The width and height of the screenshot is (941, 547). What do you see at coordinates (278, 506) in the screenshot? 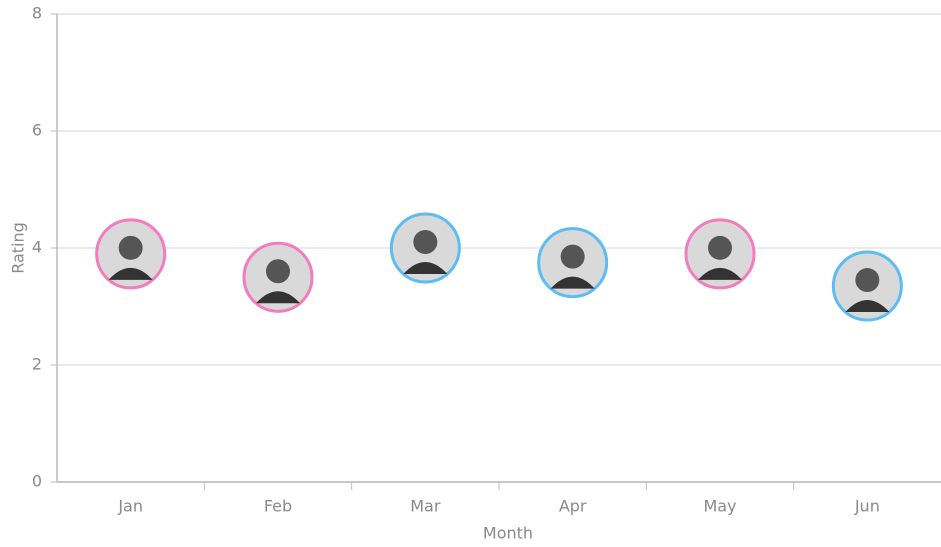
I see `x-tick-label: Feb` at bounding box center [278, 506].